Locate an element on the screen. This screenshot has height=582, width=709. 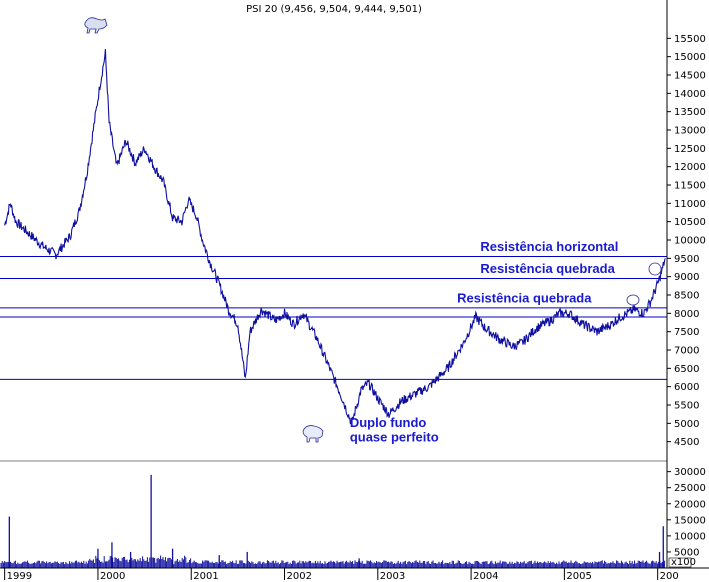
price-tick-label: 15500 is located at coordinates (690, 39).